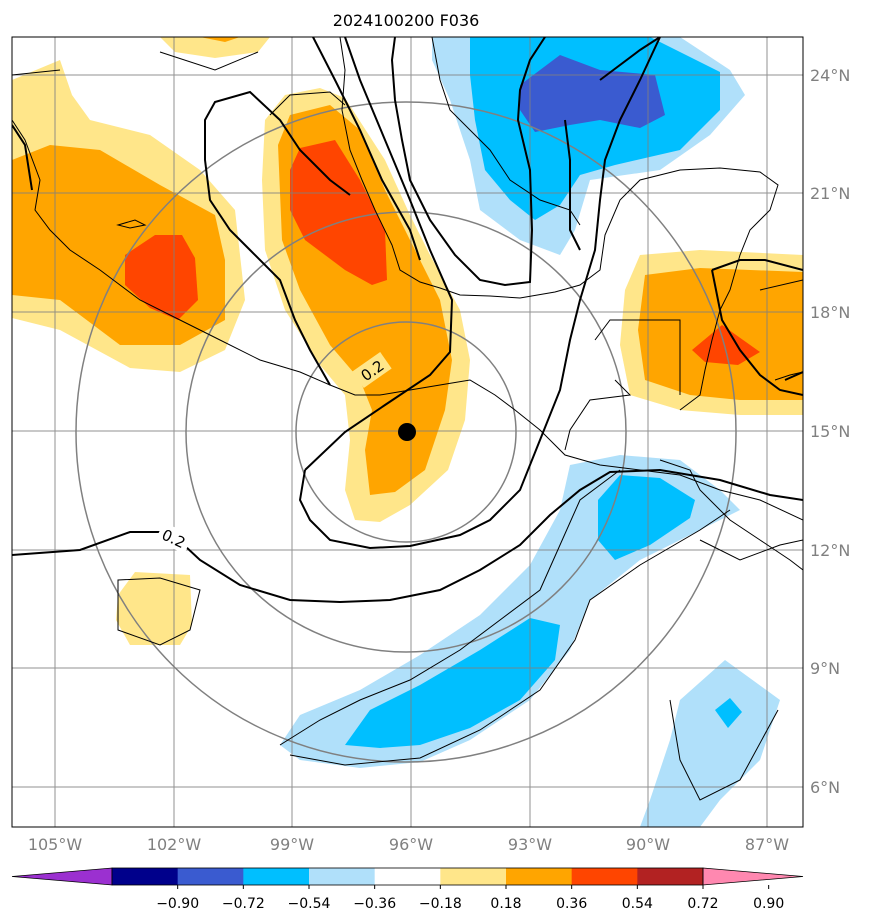 The width and height of the screenshot is (873, 924). What do you see at coordinates (767, 844) in the screenshot?
I see `lon-label: 87°W` at bounding box center [767, 844].